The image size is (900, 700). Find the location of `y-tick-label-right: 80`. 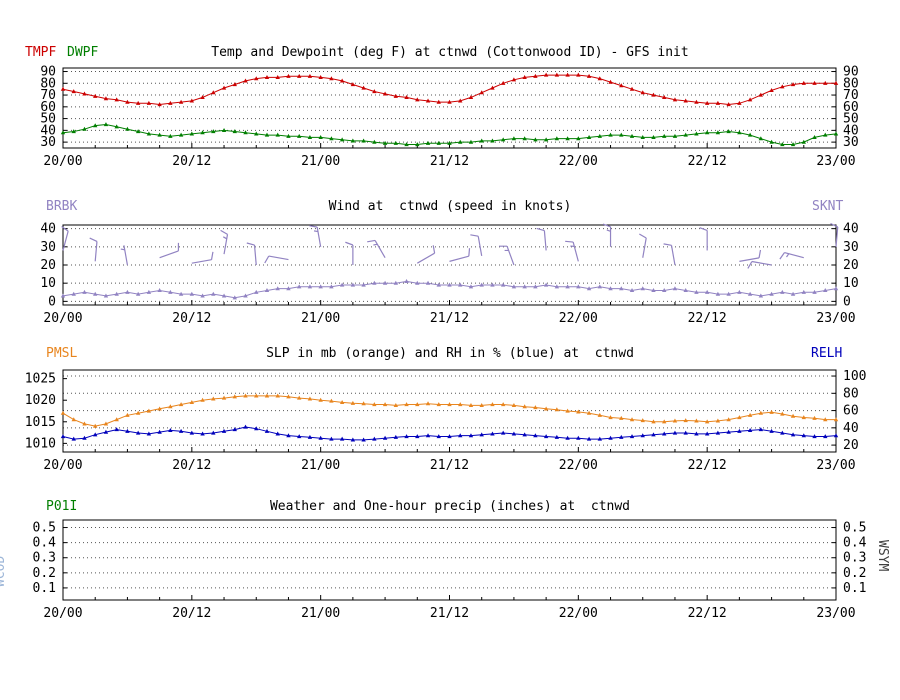

y-tick-label-right: 80 is located at coordinates (851, 83).